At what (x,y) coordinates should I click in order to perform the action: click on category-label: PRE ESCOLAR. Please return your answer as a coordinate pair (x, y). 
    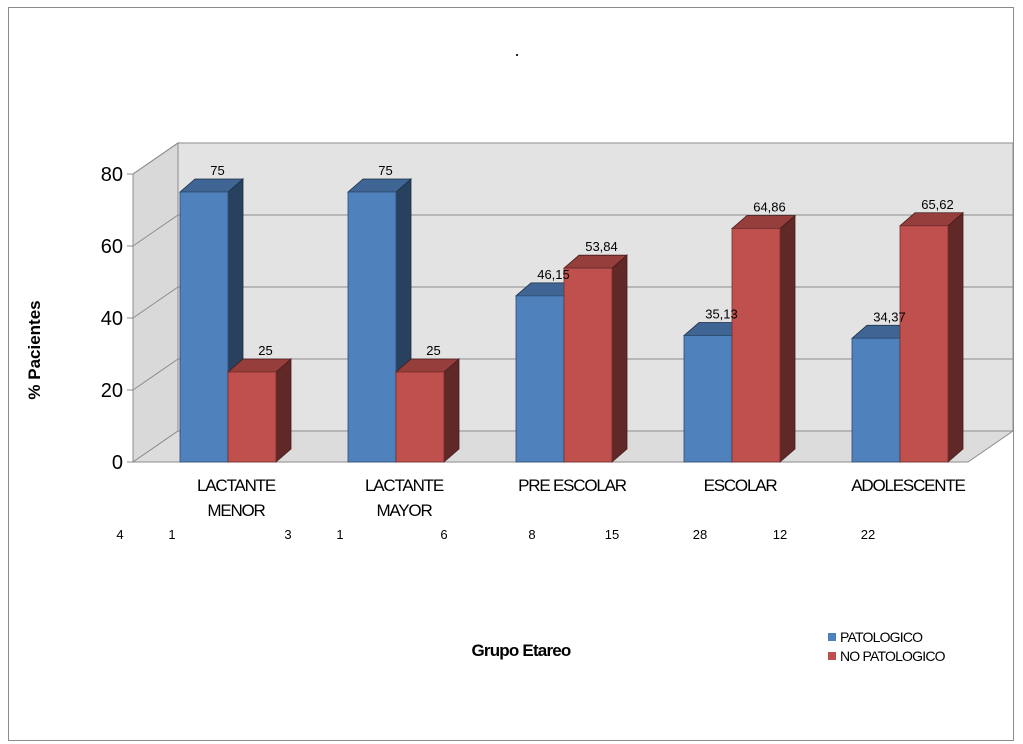
    Looking at the image, I should click on (572, 485).